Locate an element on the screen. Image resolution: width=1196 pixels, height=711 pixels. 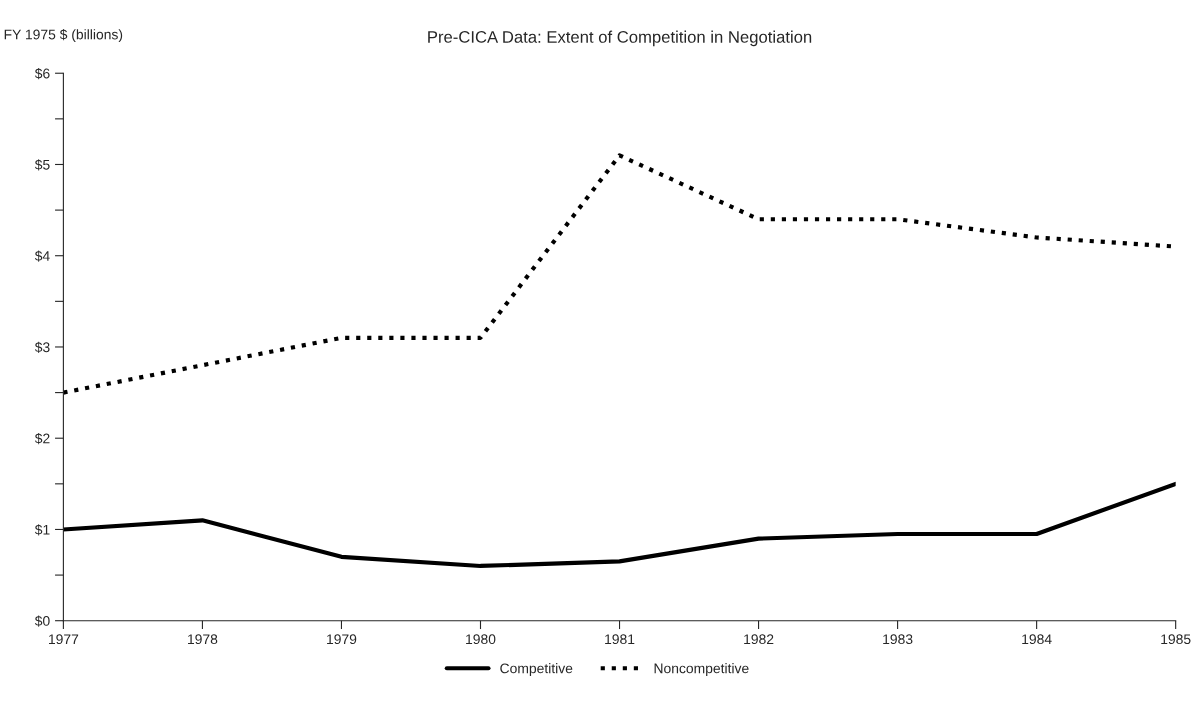
x-tick-label: 1979 is located at coordinates (342, 639).